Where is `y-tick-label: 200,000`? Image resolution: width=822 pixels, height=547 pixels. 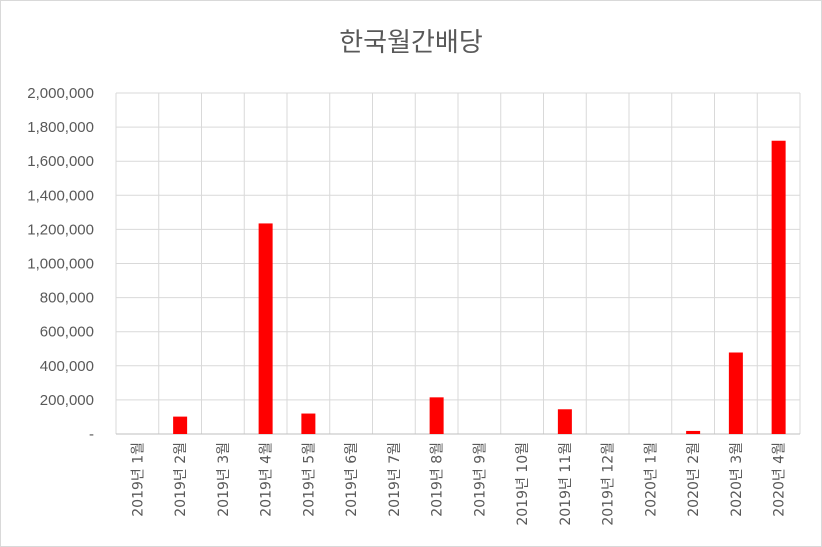
y-tick-label: 200,000 is located at coordinates (67, 400).